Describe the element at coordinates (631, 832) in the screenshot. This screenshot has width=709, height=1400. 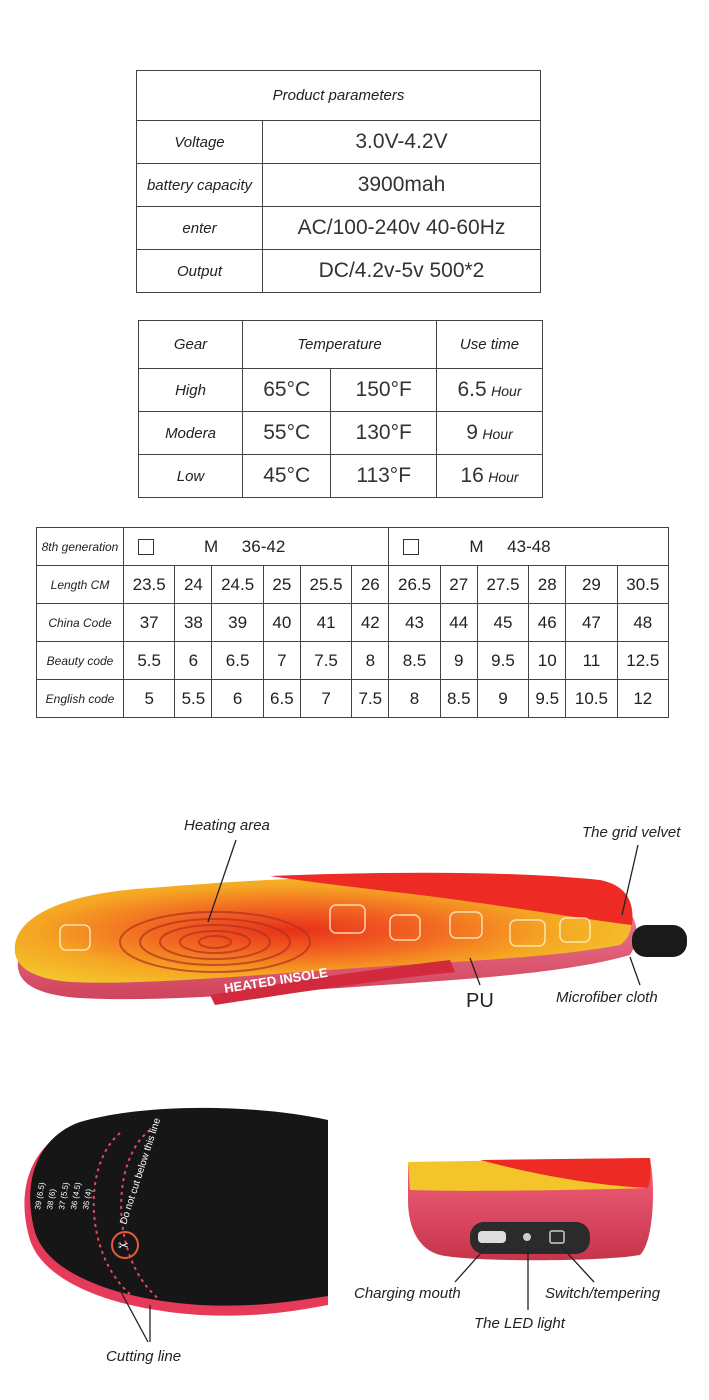
I see `grid-velvet-label: The grid velvet` at that location.